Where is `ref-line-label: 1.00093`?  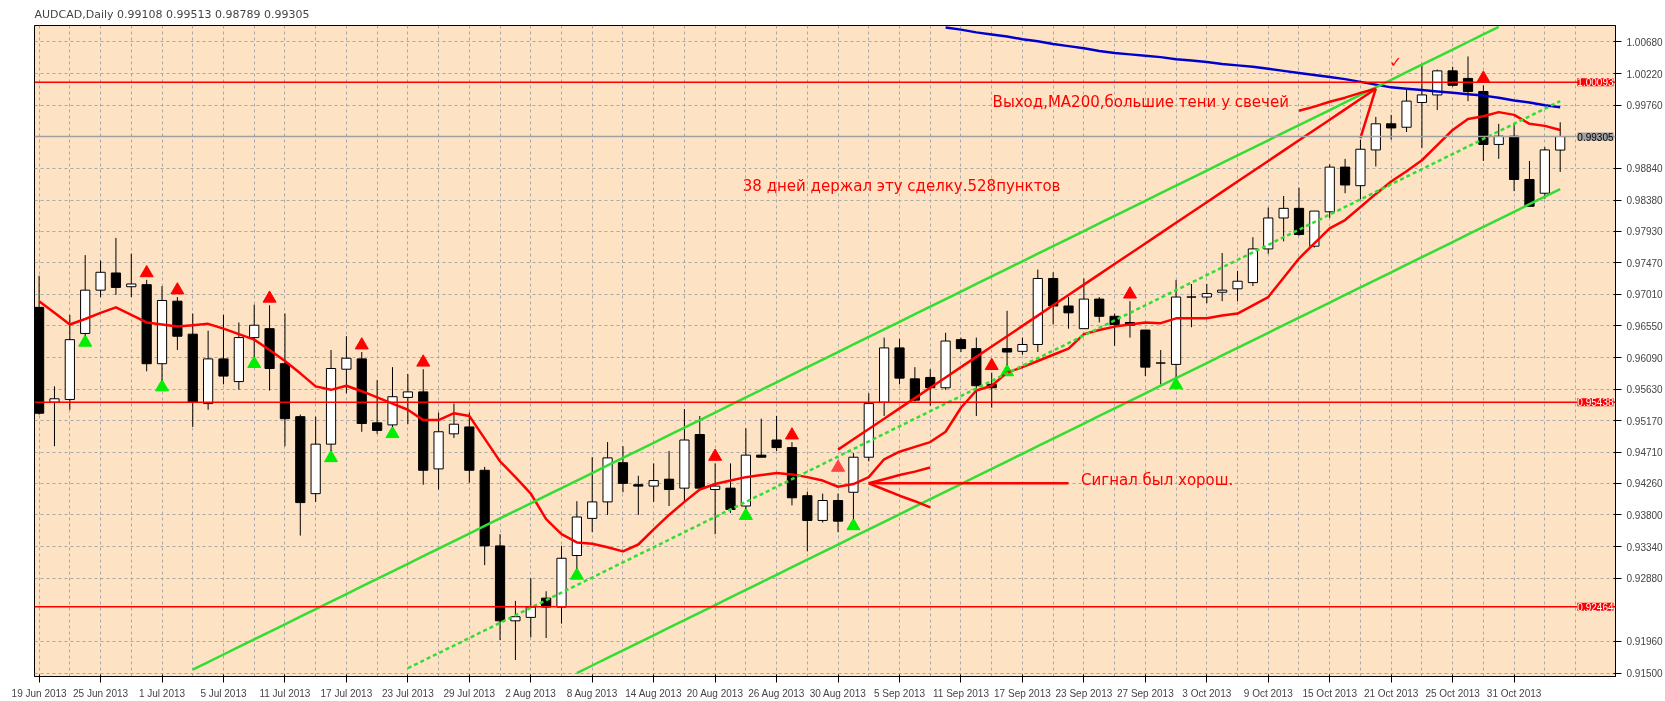
ref-line-label: 1.00093 is located at coordinates (1595, 83).